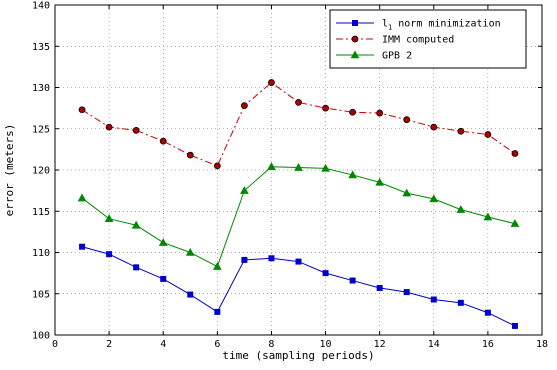 The image size is (557, 370). I want to click on legend-label-main: l, so click(385, 24).